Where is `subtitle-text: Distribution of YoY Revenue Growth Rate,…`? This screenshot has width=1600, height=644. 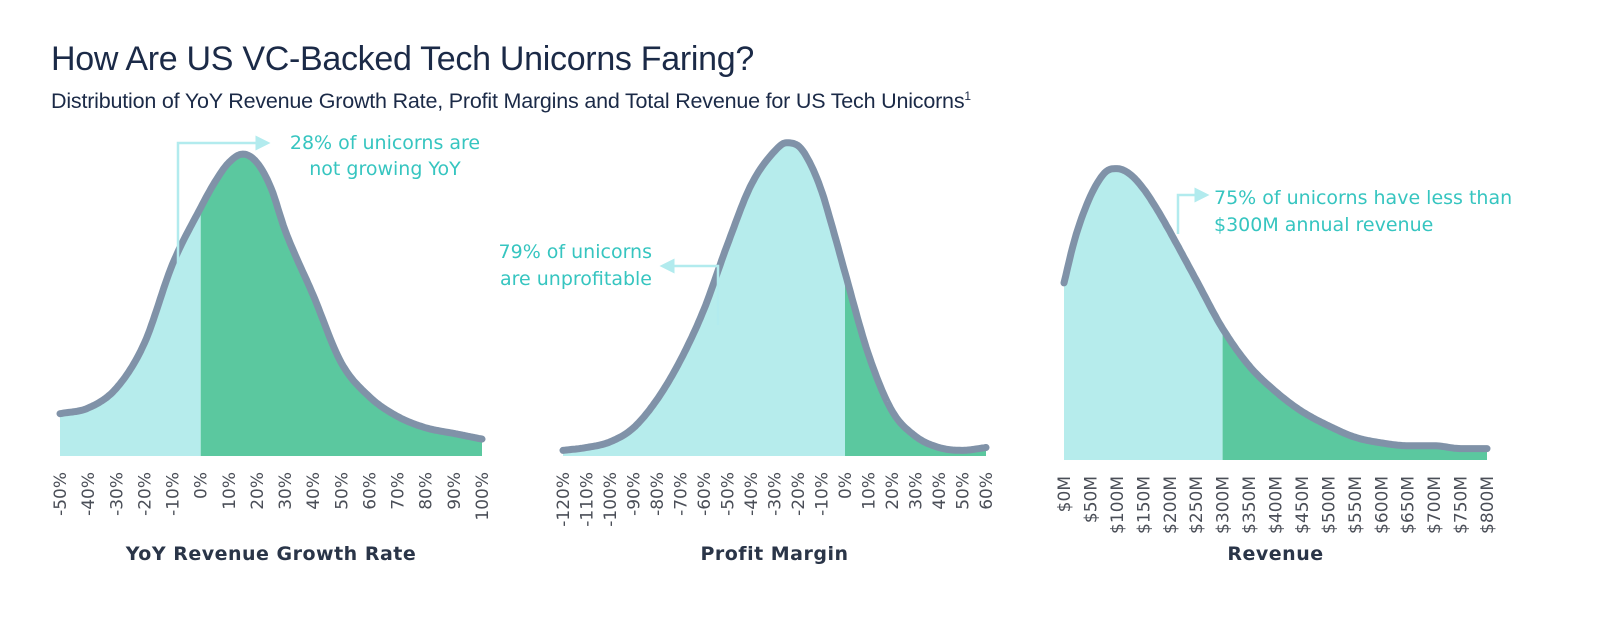
subtitle-text: Distribution of YoY Revenue Growth Rate,… is located at coordinates (508, 101).